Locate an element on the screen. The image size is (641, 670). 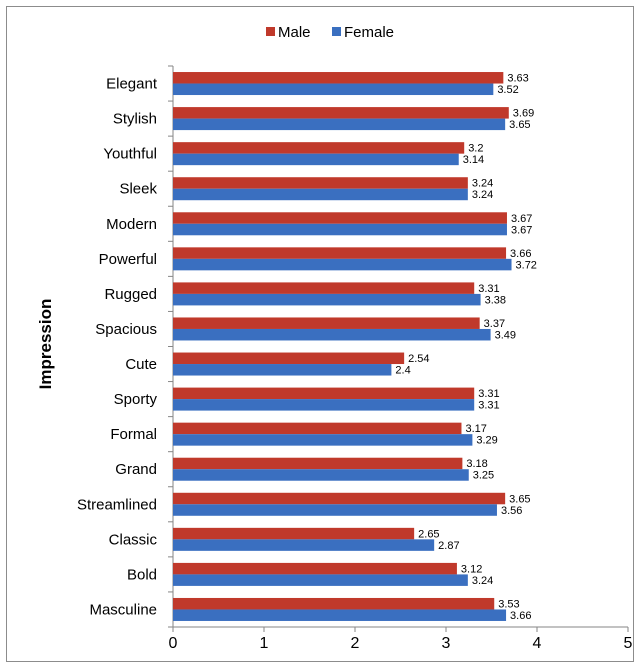
value-label-male: 2.65 is located at coordinates (428, 534).